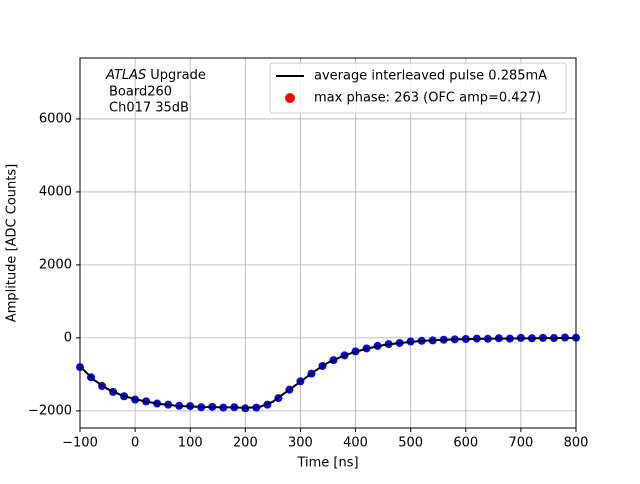 The height and width of the screenshot is (484, 640). Describe the element at coordinates (50, 410) in the screenshot. I see `y-tick-label: −2000` at that location.